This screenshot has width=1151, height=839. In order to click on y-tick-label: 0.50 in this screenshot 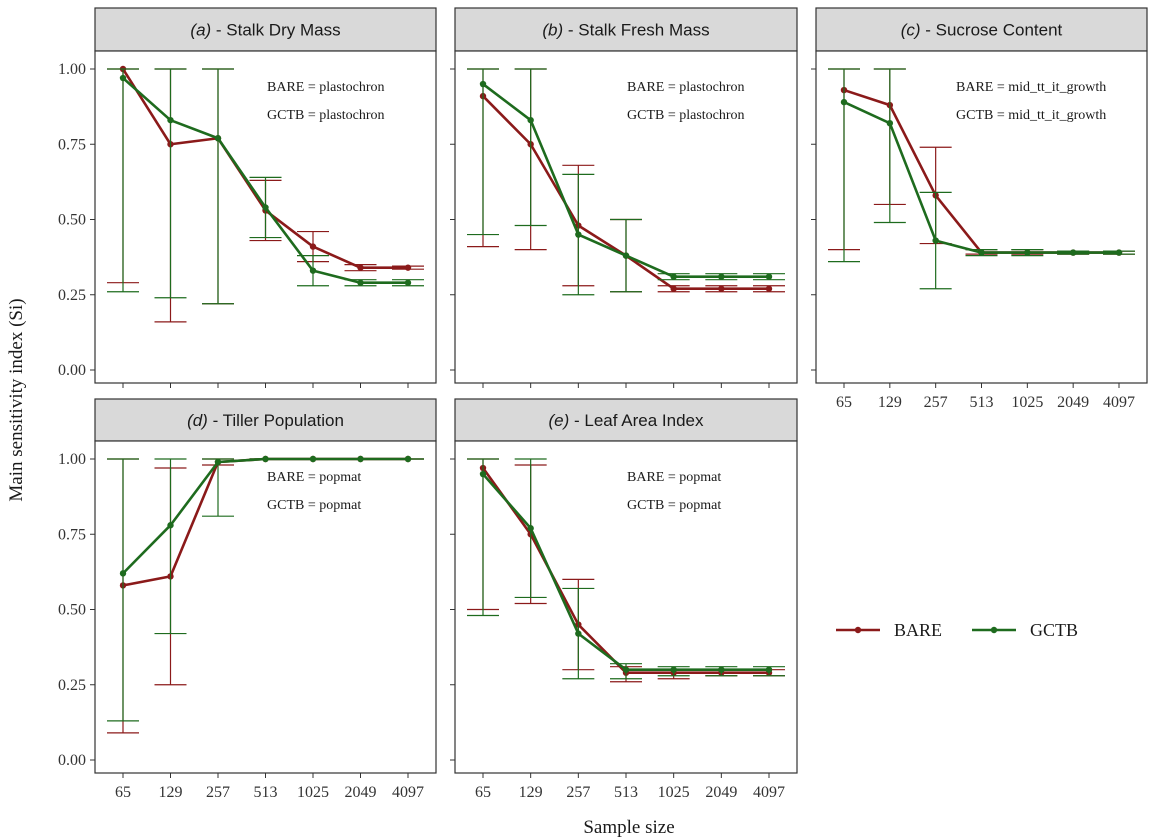, I will do `click(72, 610)`.